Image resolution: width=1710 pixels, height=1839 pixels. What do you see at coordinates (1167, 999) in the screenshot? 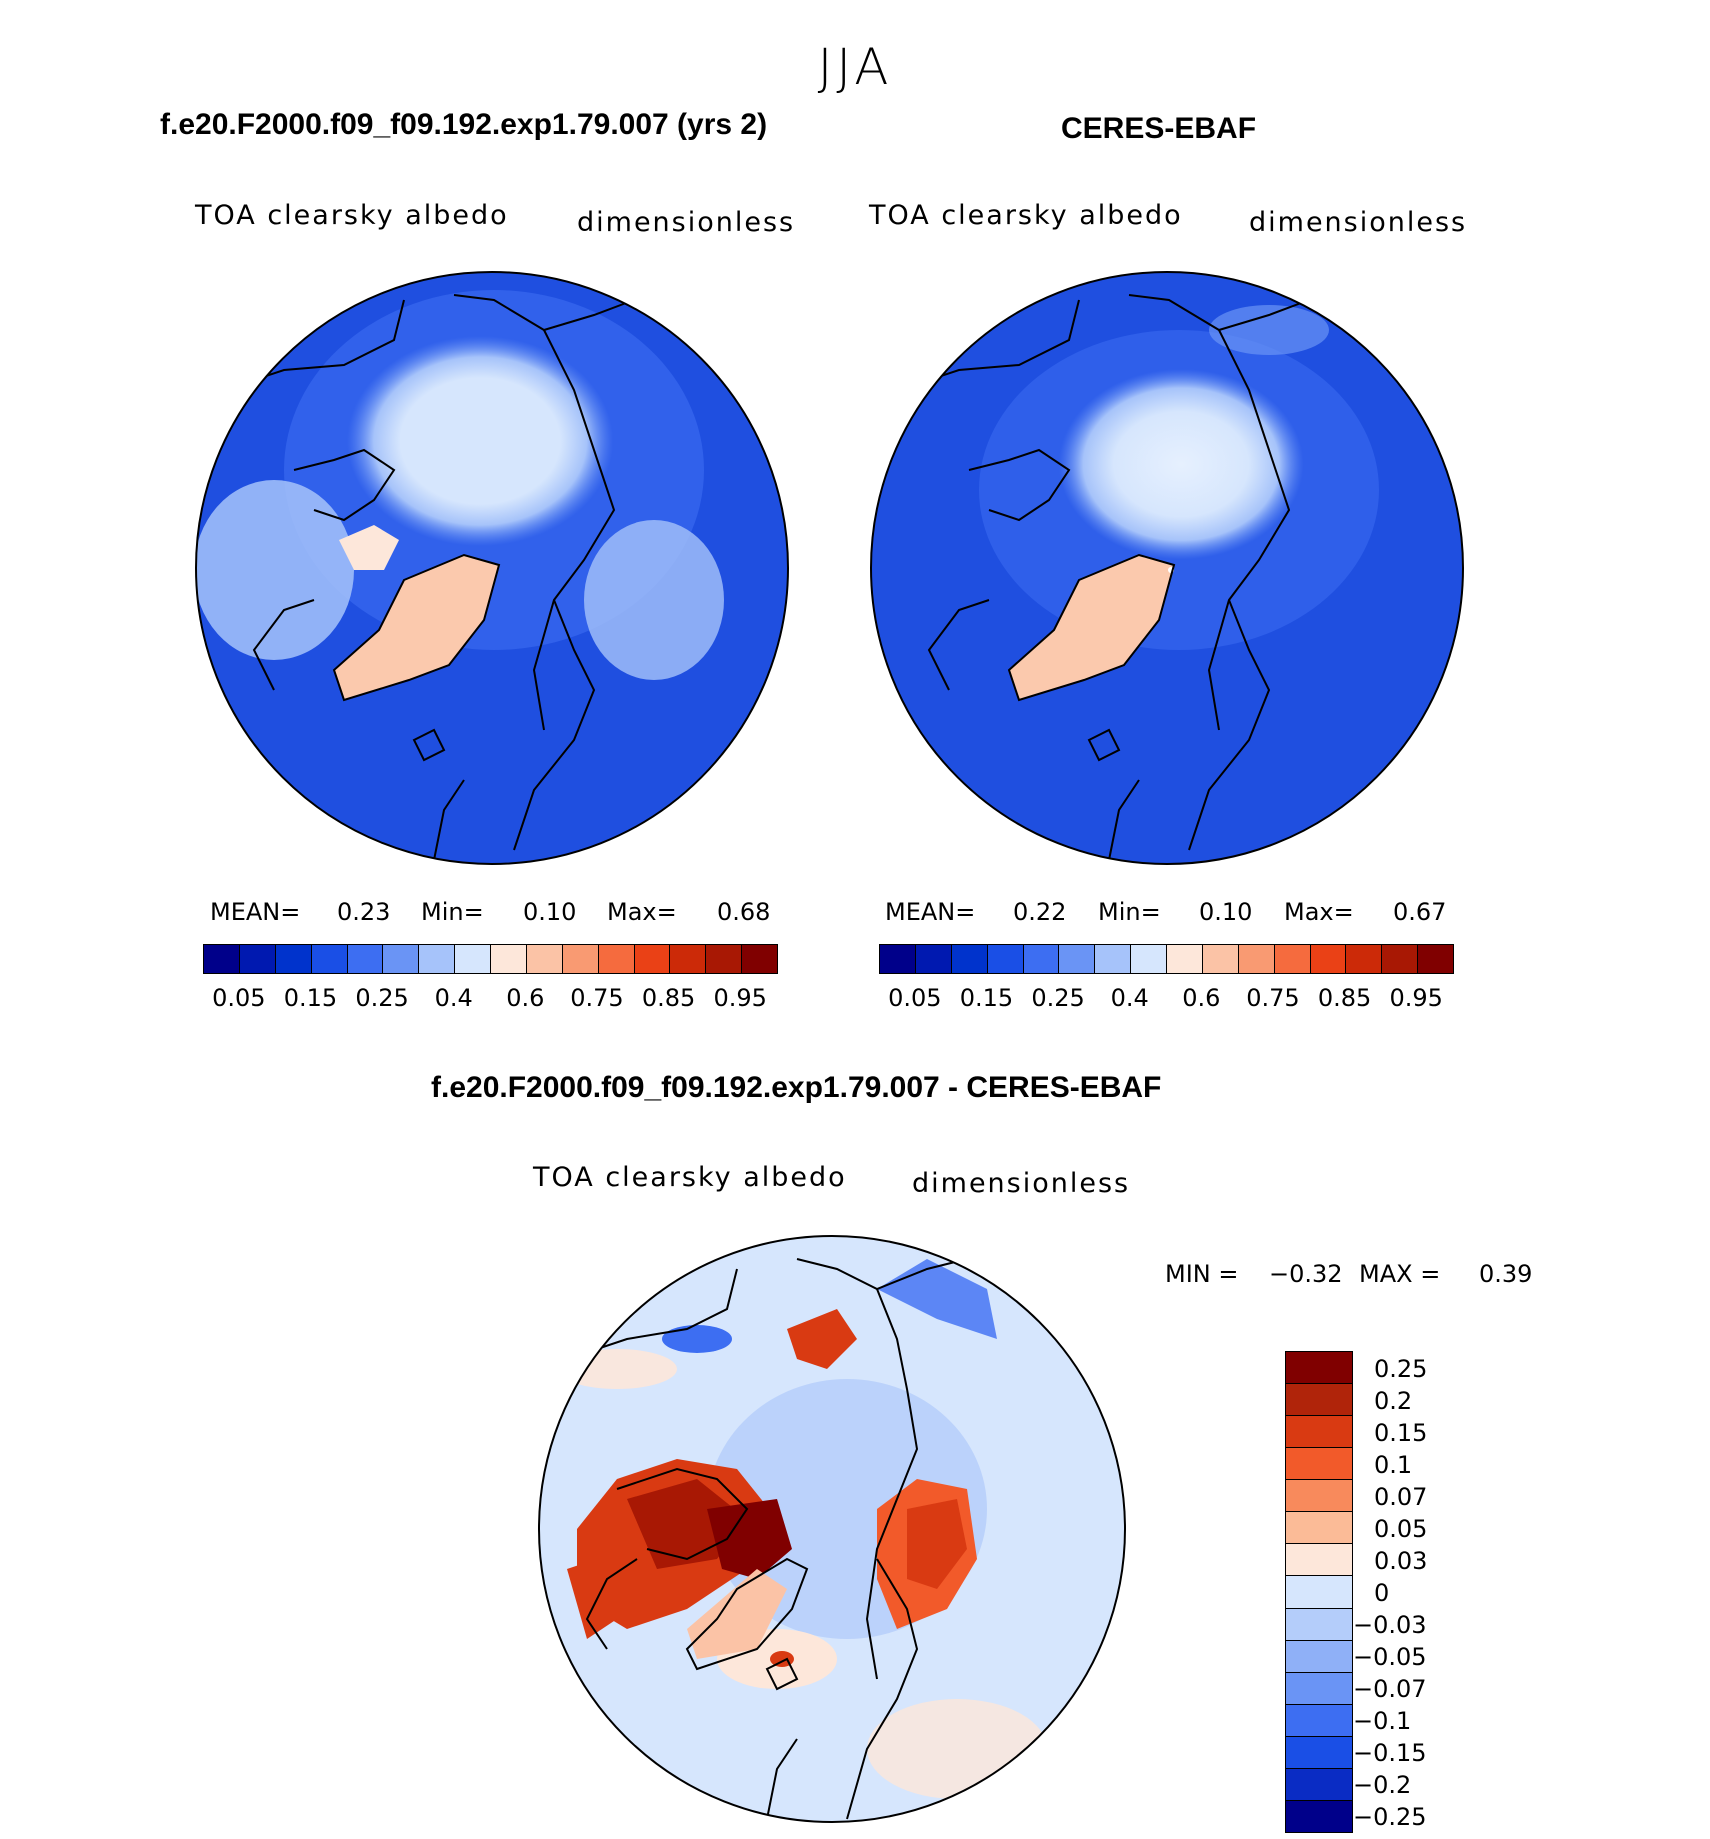
I see `panel-obs-colorbar-ticks: 0.05 0.15 0.25 0.4 0.6 0.75 0.85 0.95` at bounding box center [1167, 999].